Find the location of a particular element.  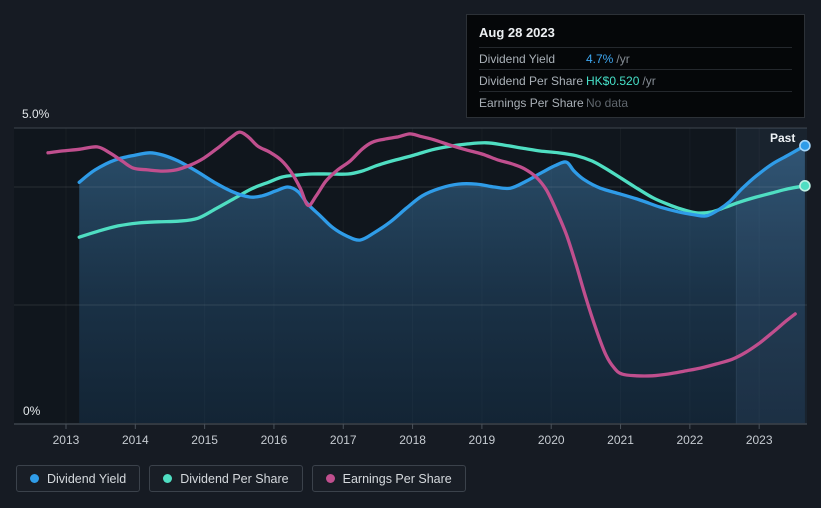

legend-item-dividend-yield: Dividend Yield is located at coordinates (78, 478).